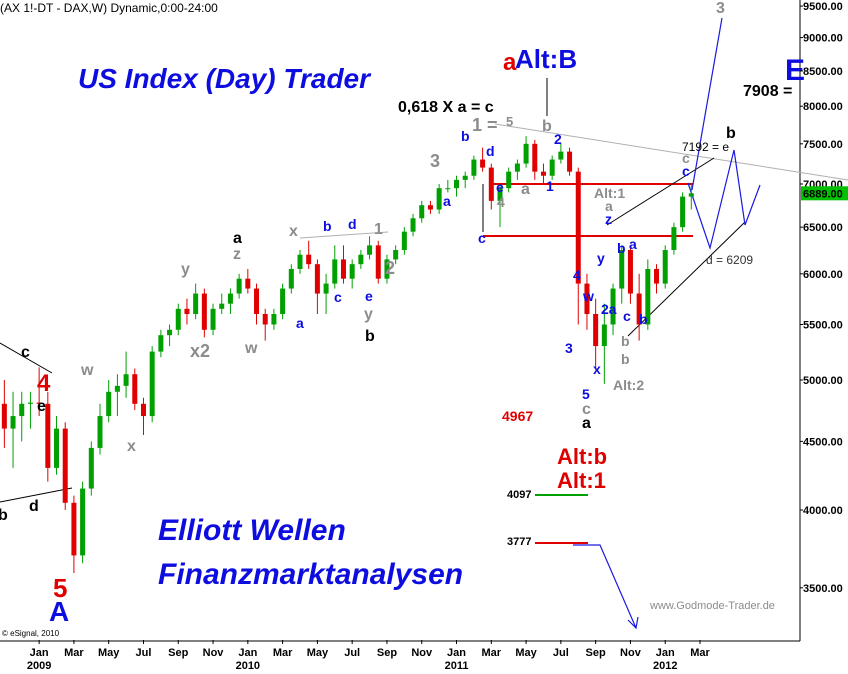 Image resolution: width=848 pixels, height=674 pixels. I want to click on annotation: E, so click(795, 70).